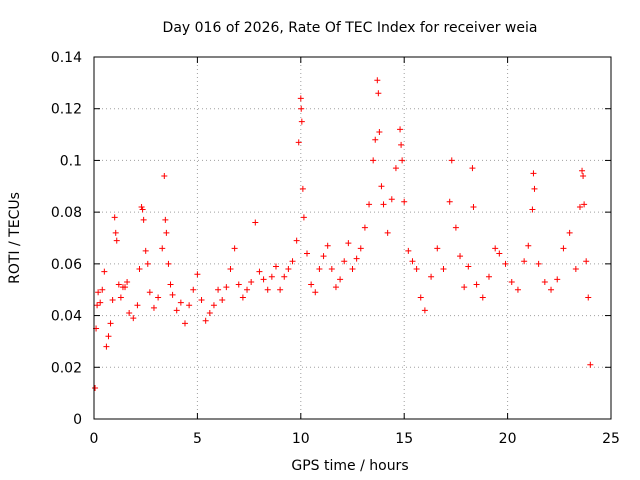 Image resolution: width=640 pixels, height=480 pixels. Describe the element at coordinates (611, 439) in the screenshot. I see `x-tick-label: 25` at that location.